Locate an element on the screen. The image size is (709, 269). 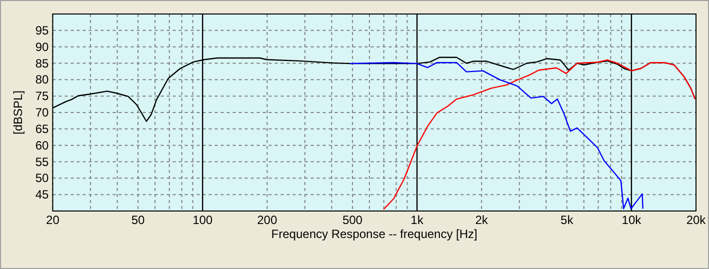
y-tick-label: 90 is located at coordinates (42, 47).